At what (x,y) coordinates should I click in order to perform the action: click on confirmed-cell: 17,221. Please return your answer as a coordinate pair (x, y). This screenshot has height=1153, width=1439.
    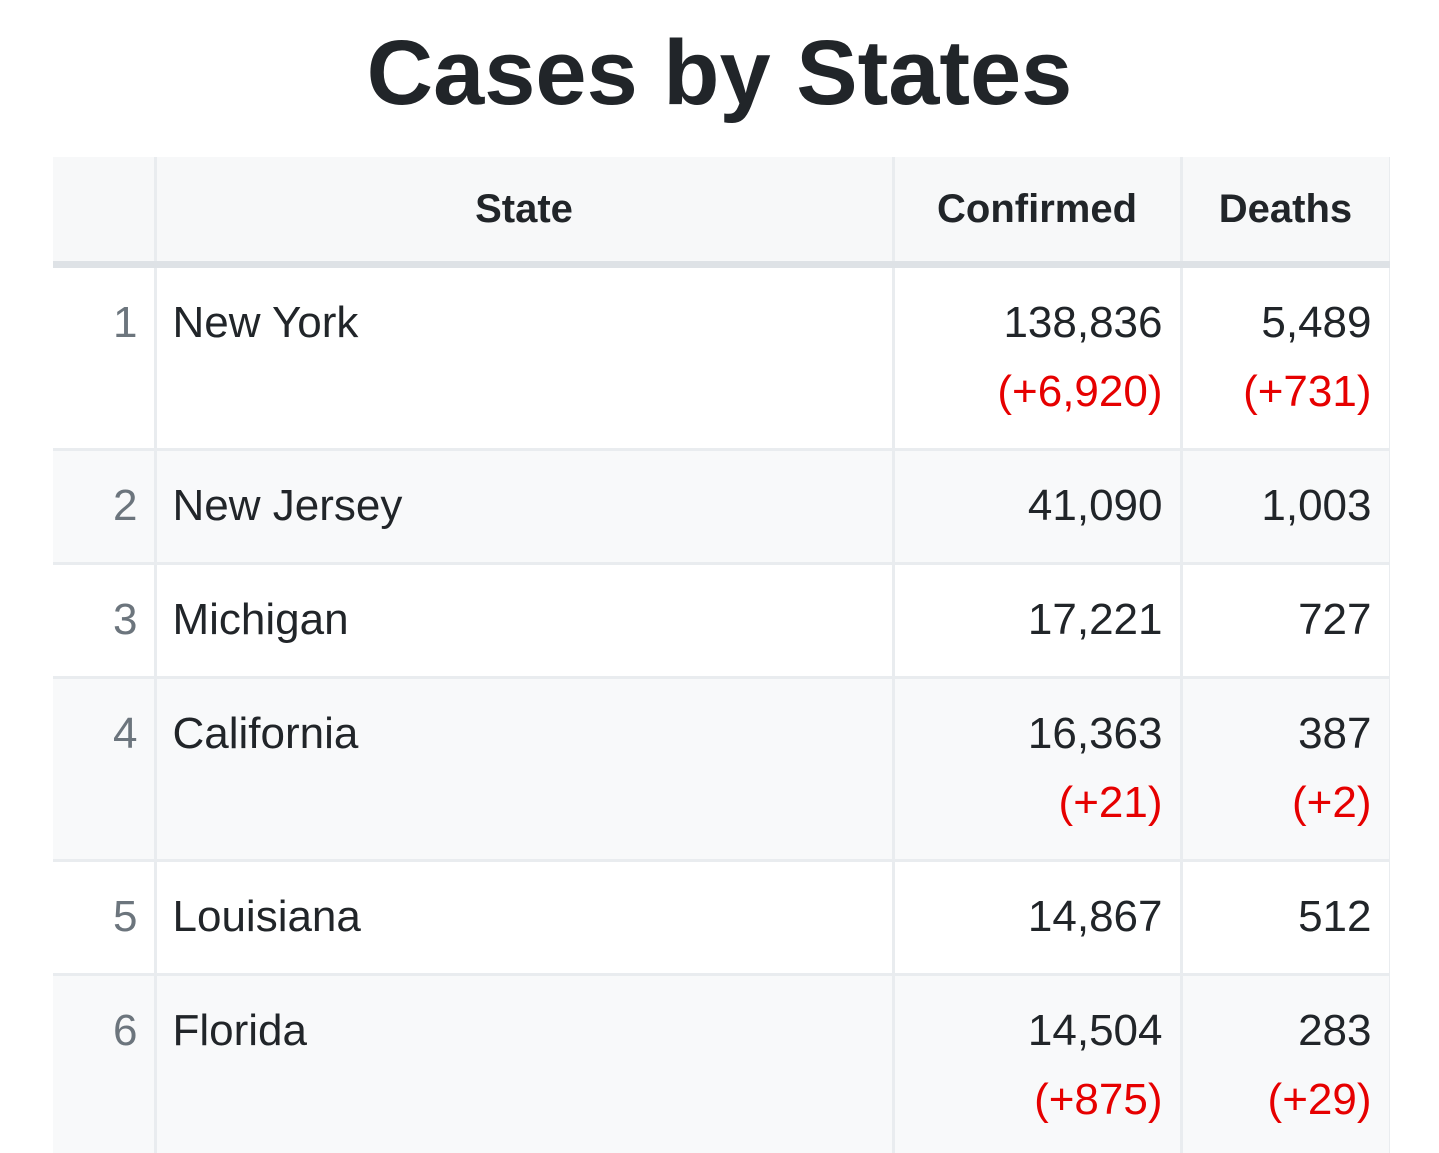
    Looking at the image, I should click on (1038, 621).